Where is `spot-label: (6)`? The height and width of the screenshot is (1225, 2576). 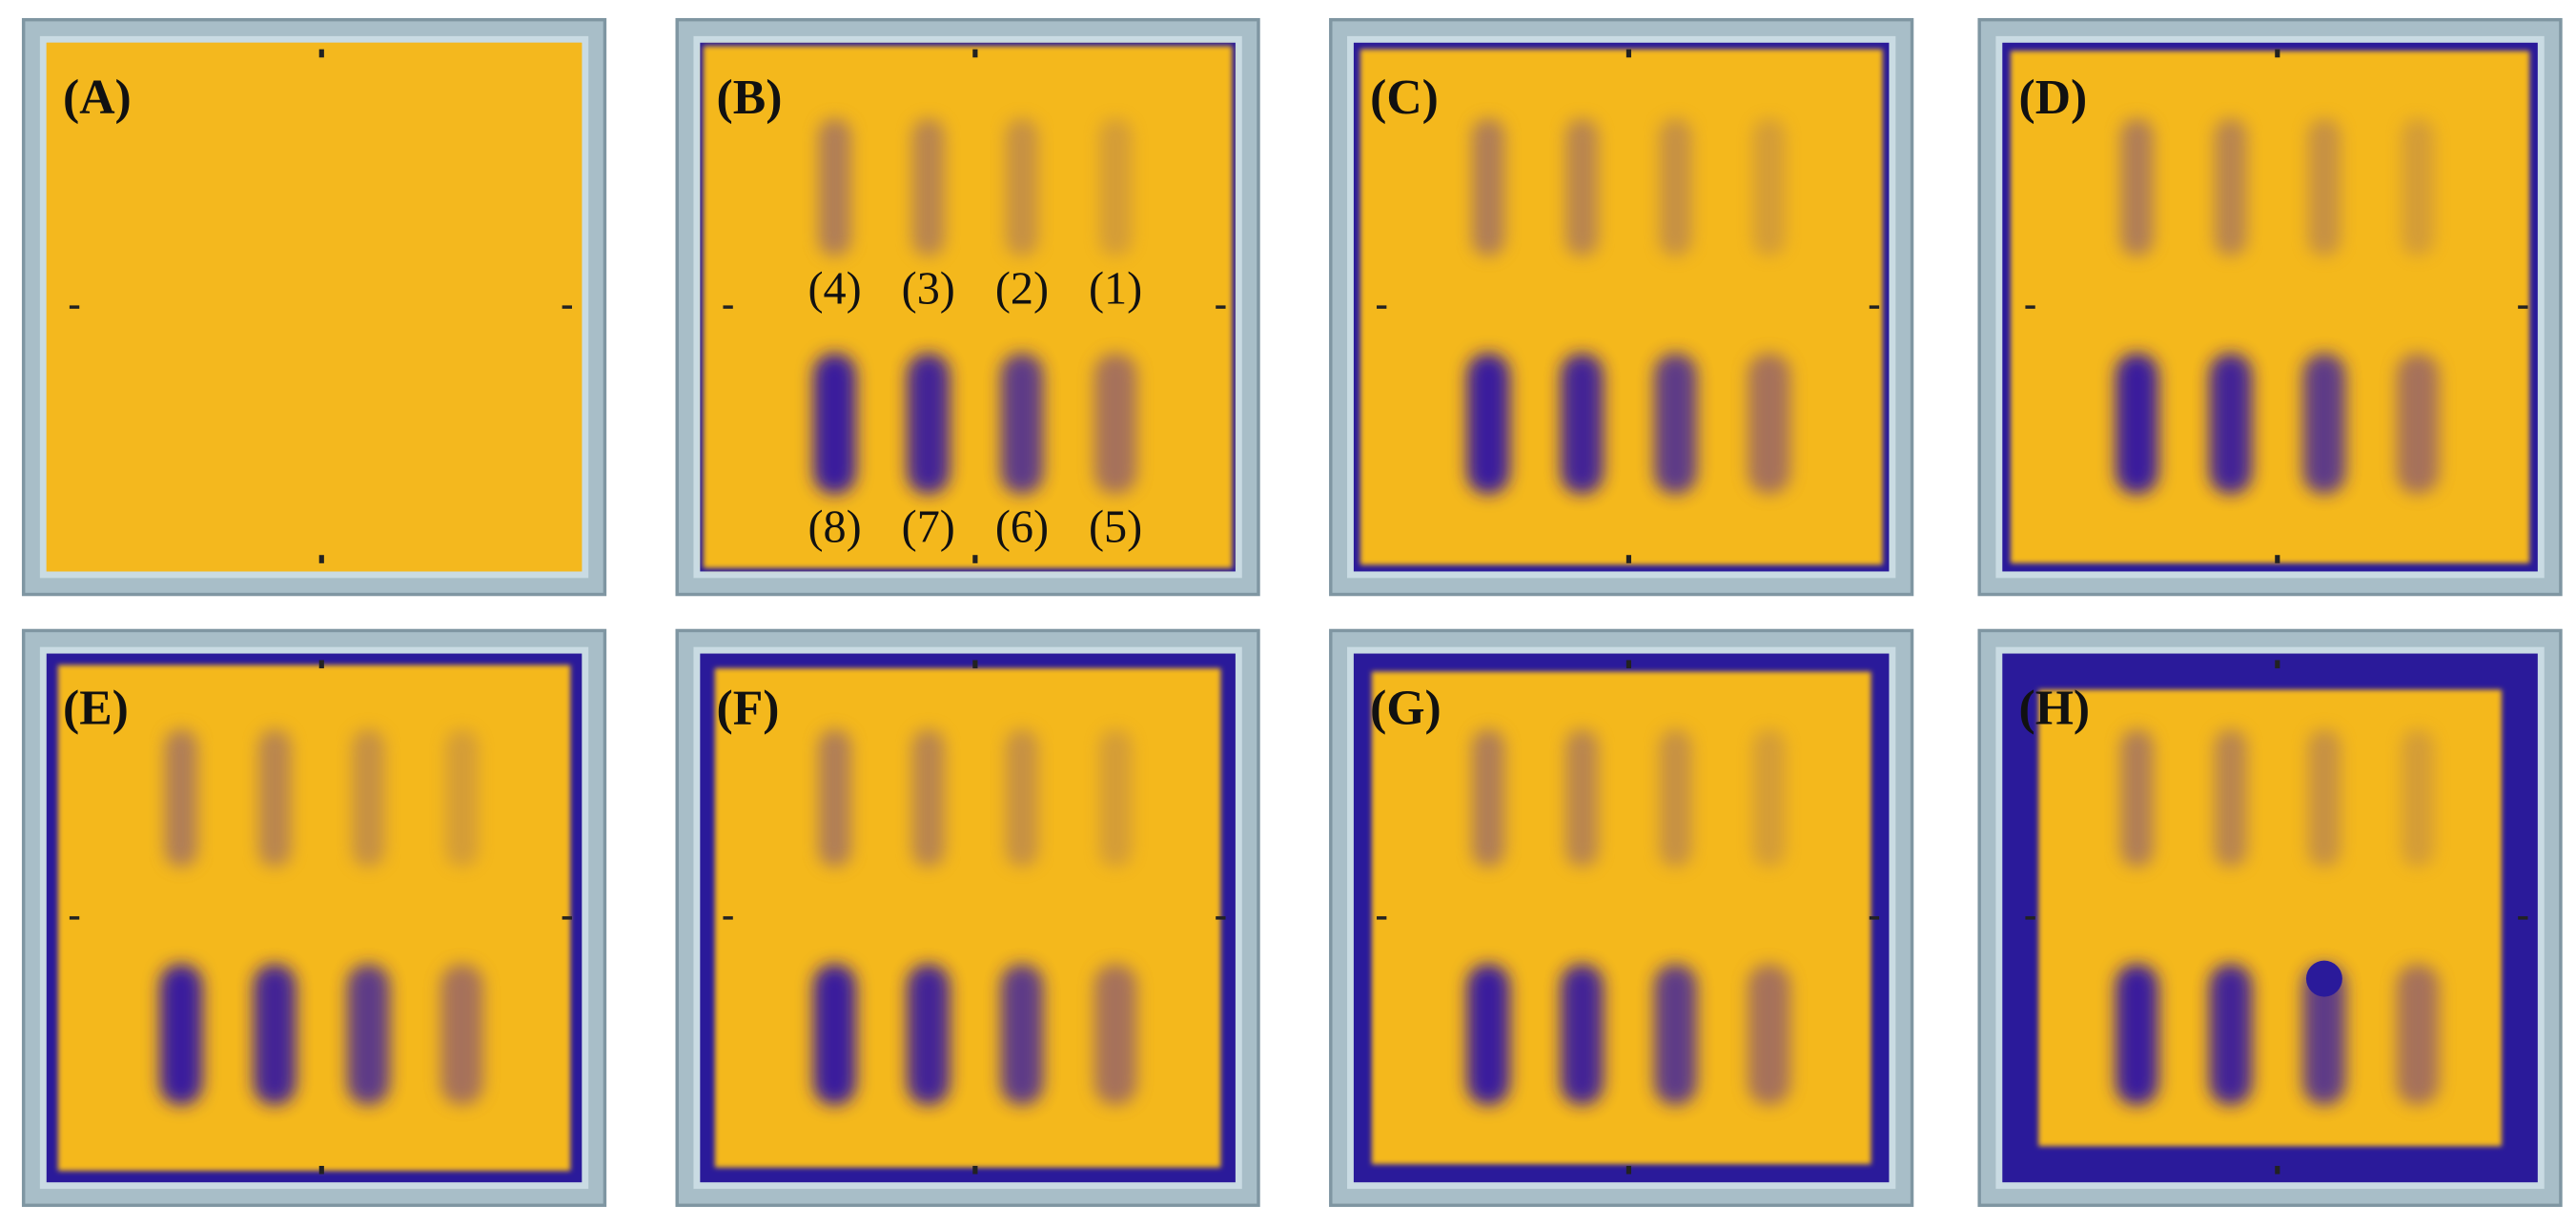 spot-label: (6) is located at coordinates (1022, 526).